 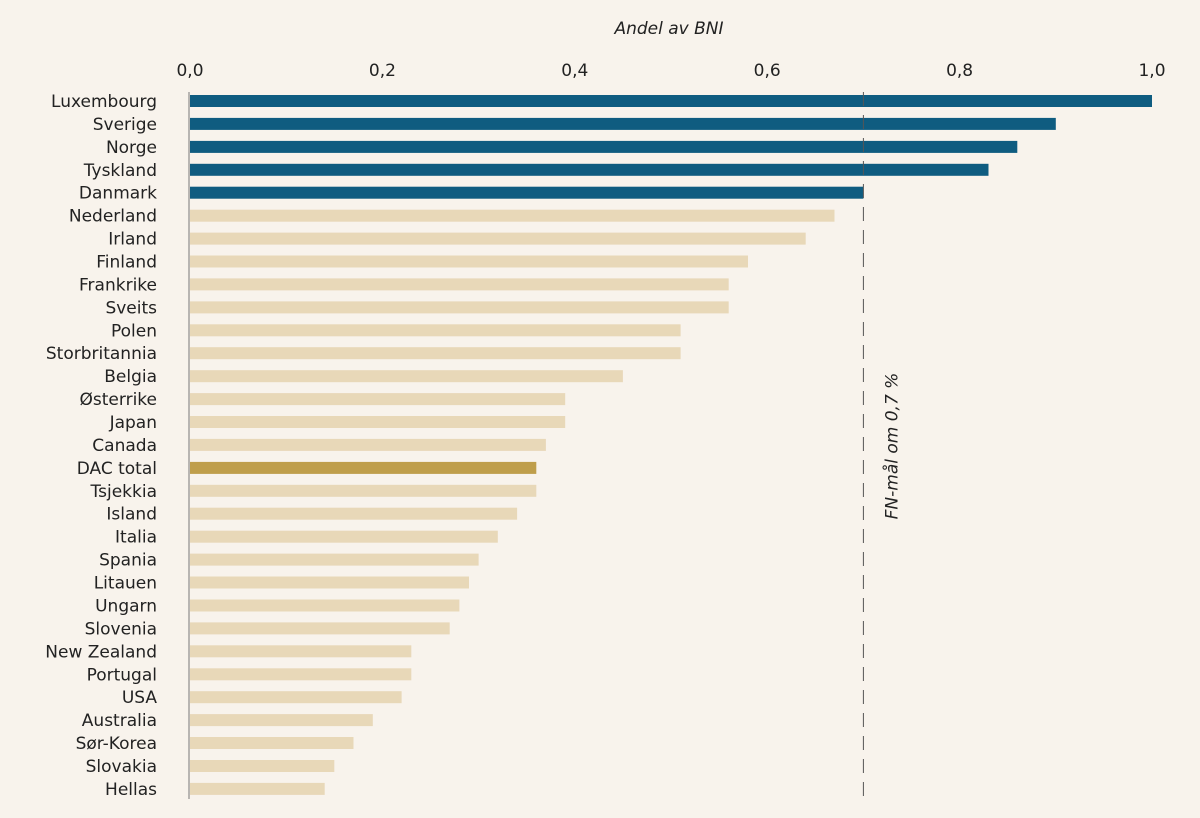 I want to click on x-axis-title: Andel av BNI, so click(x=668, y=29).